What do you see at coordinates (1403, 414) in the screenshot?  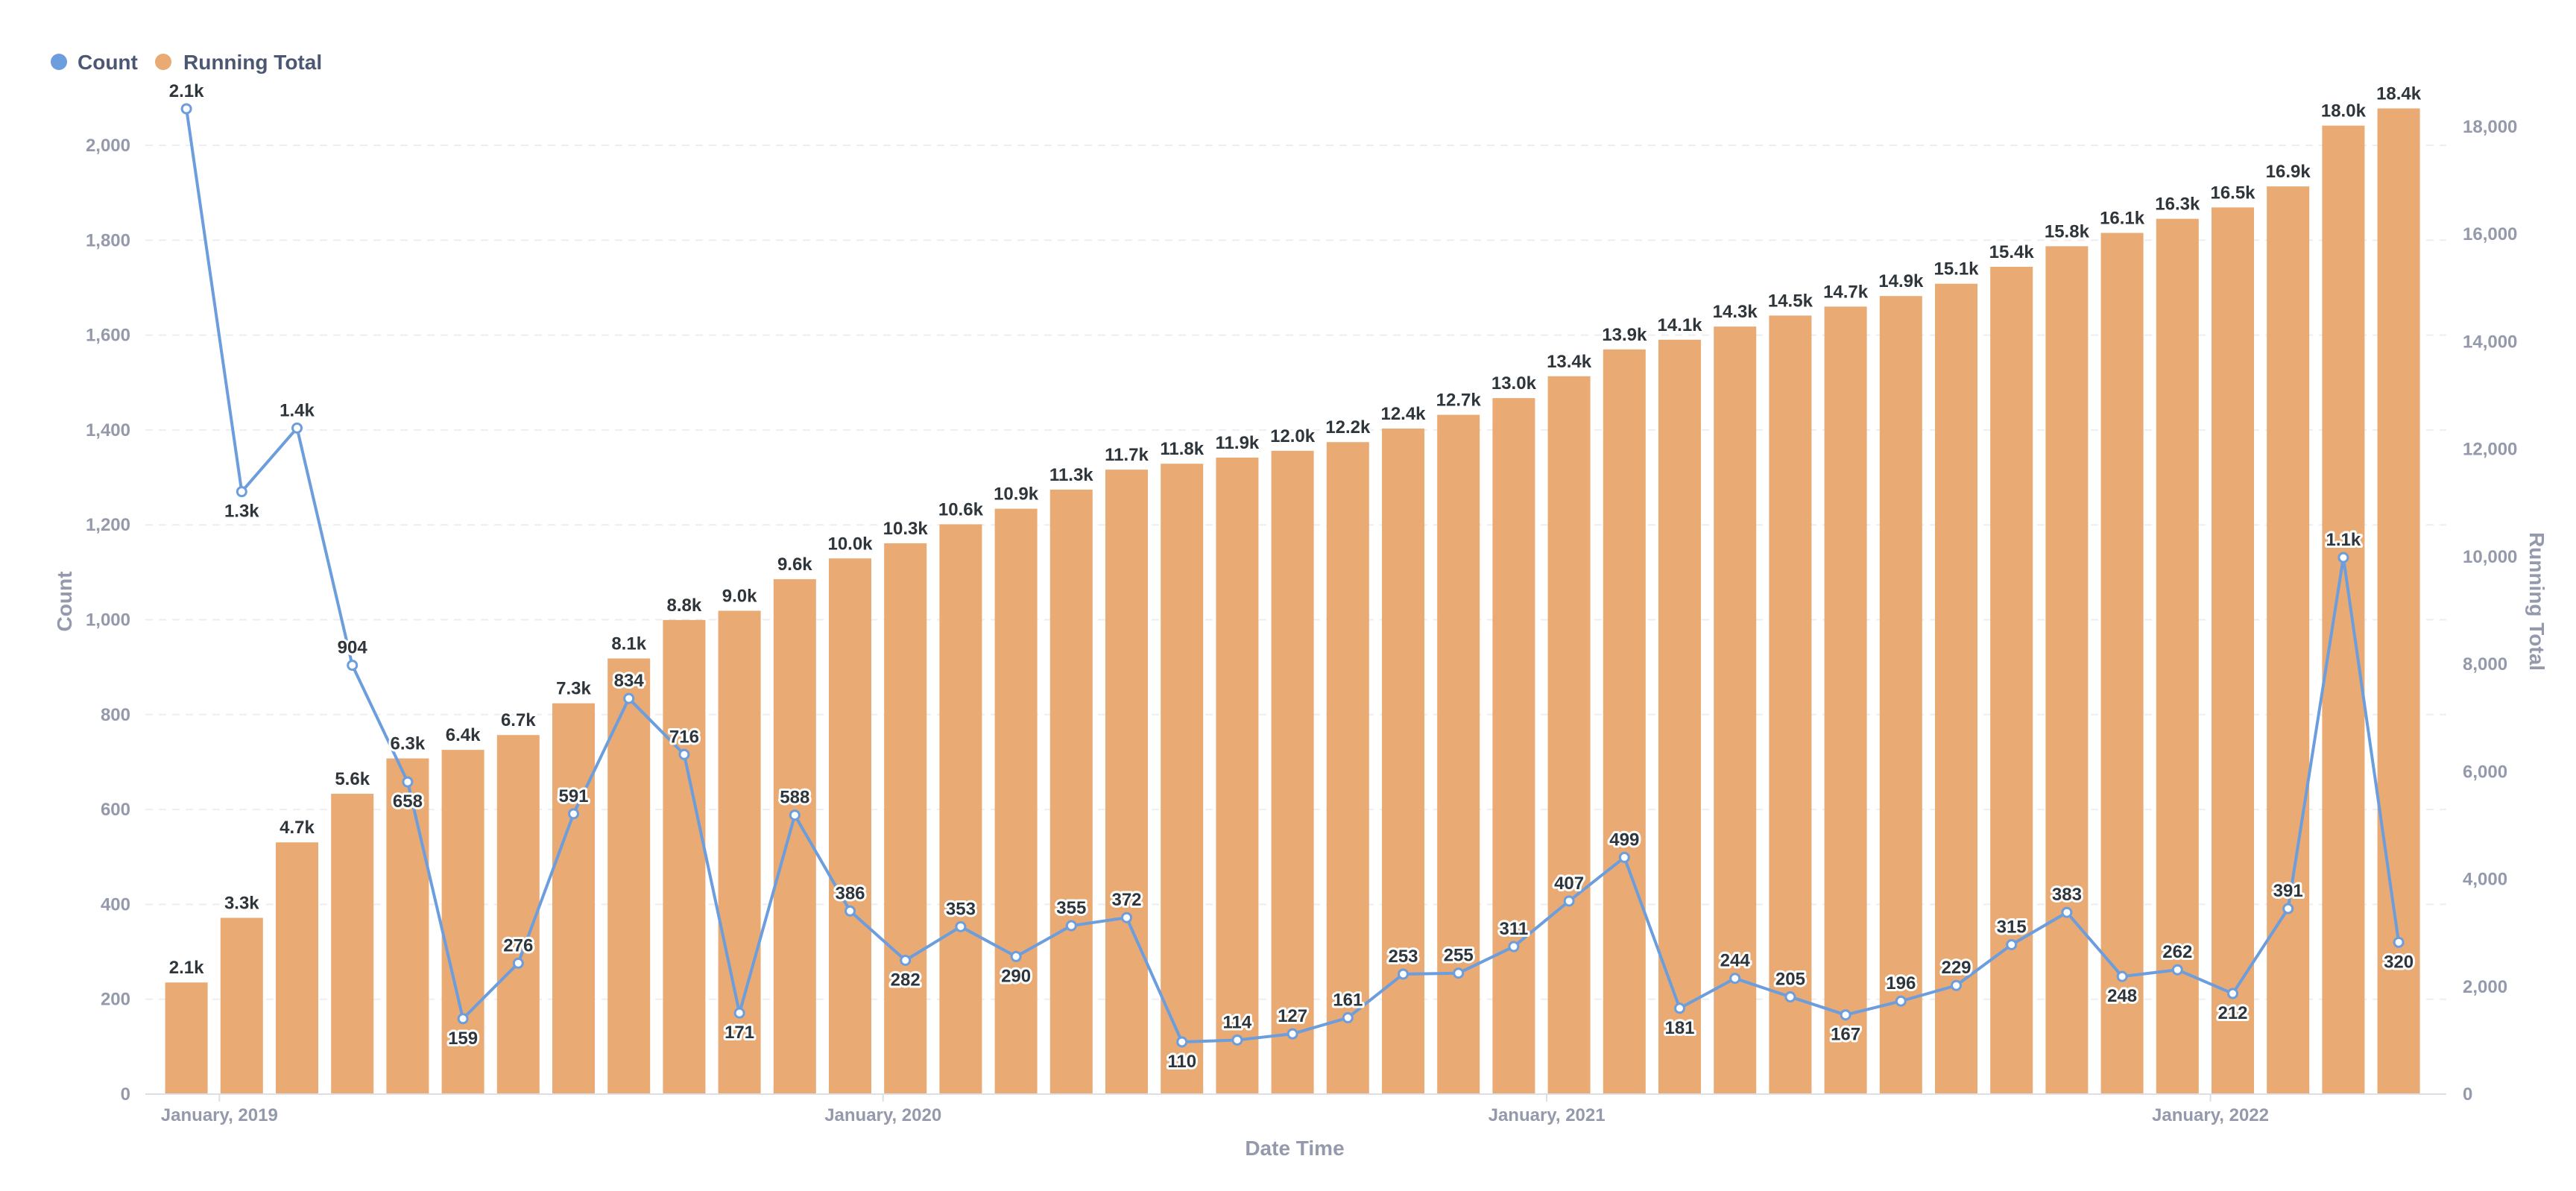 I see `bar-value-label: 12.4k` at bounding box center [1403, 414].